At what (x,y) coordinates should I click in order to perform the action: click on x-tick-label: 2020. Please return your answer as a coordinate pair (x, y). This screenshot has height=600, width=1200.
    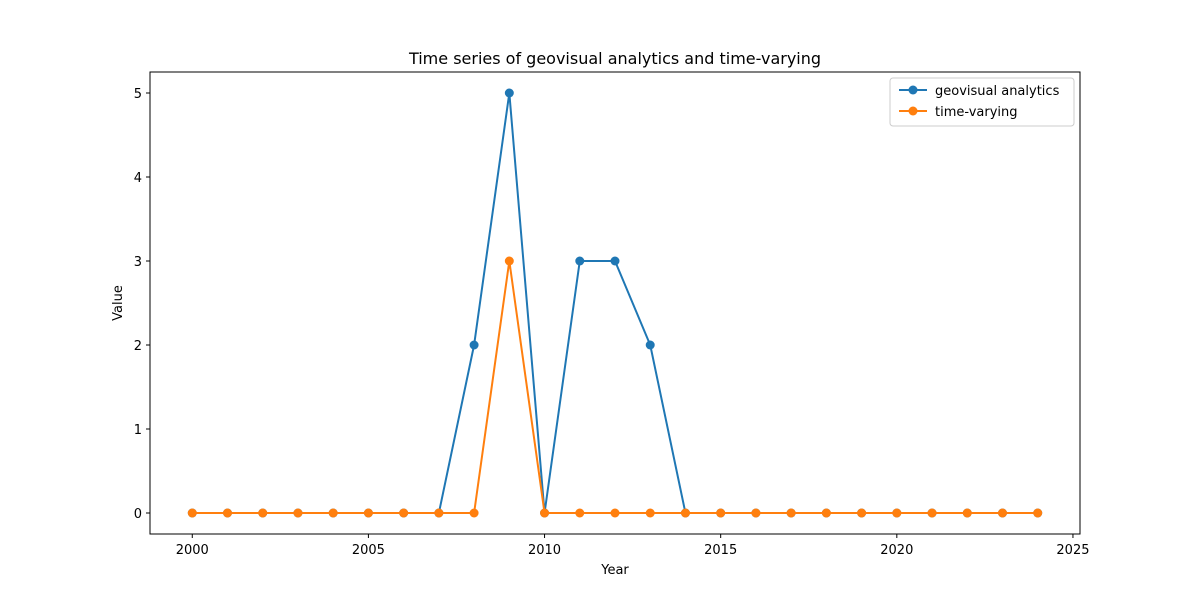
    Looking at the image, I should click on (896, 550).